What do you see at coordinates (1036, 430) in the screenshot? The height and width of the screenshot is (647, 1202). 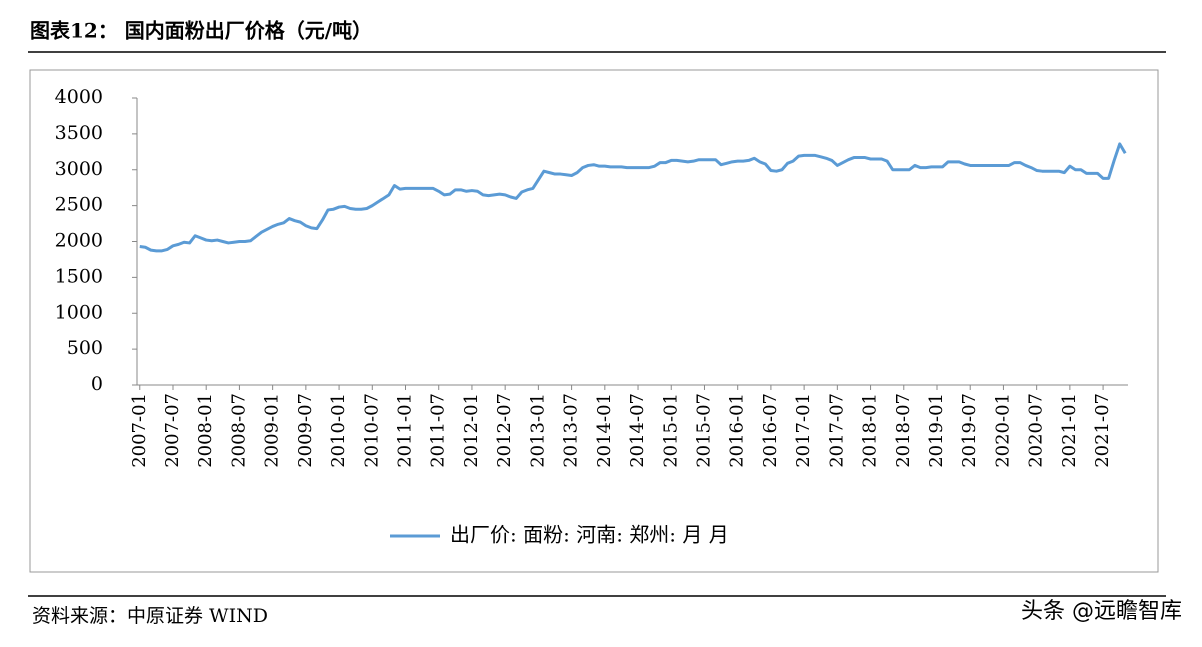 I see `x-tick-label: 2020-07` at bounding box center [1036, 430].